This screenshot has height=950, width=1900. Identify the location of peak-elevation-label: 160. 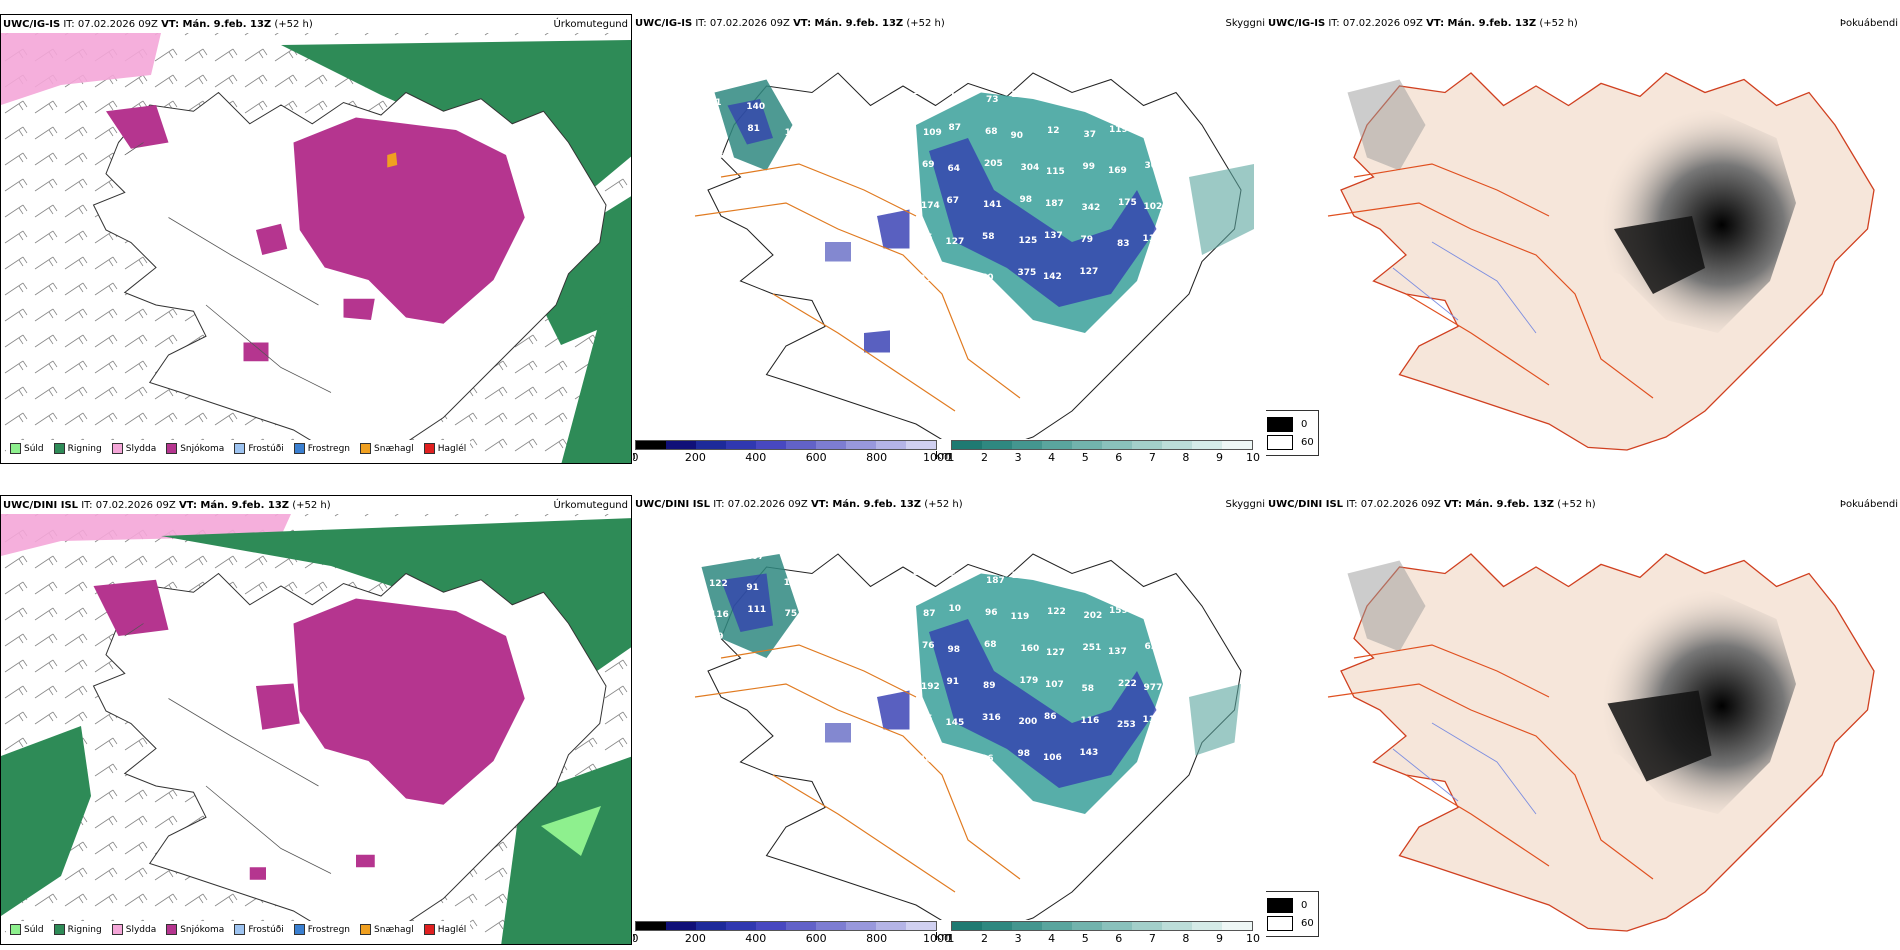
(1030, 649).